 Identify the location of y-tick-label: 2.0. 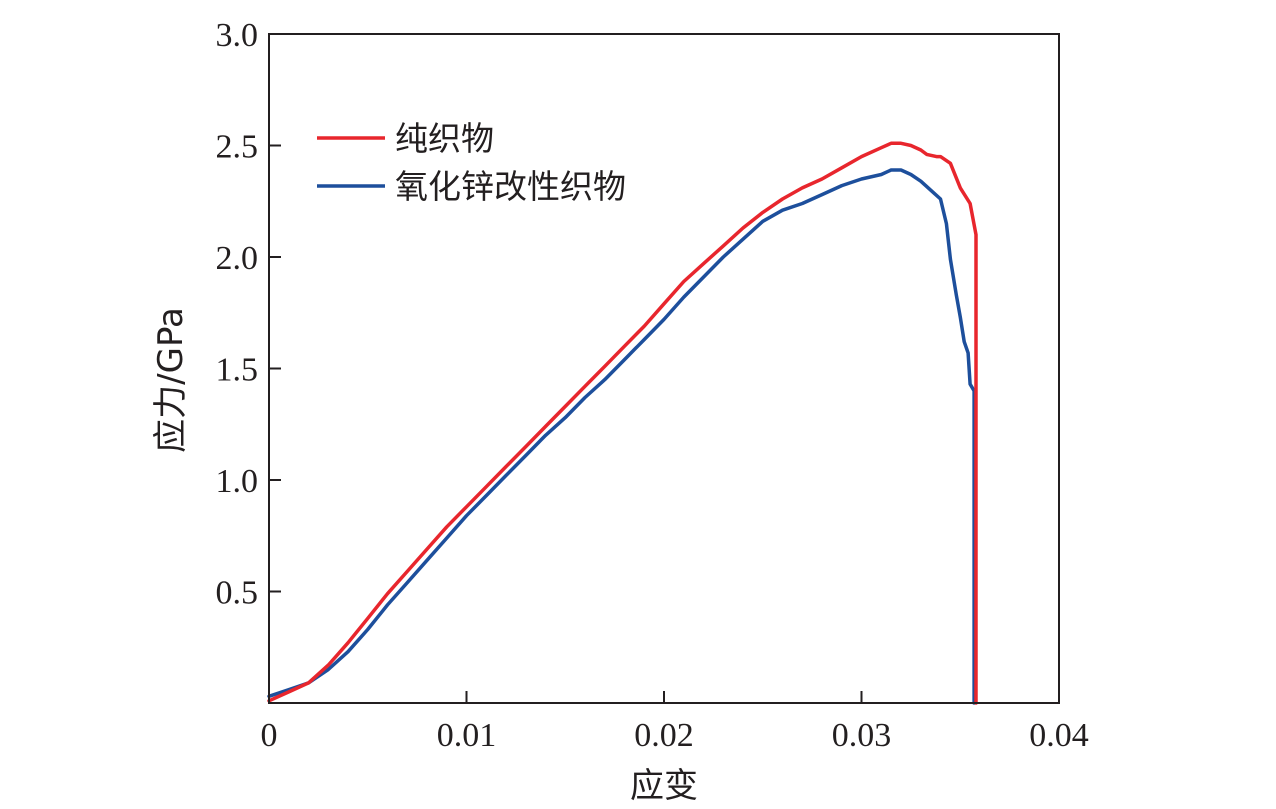
(237, 258).